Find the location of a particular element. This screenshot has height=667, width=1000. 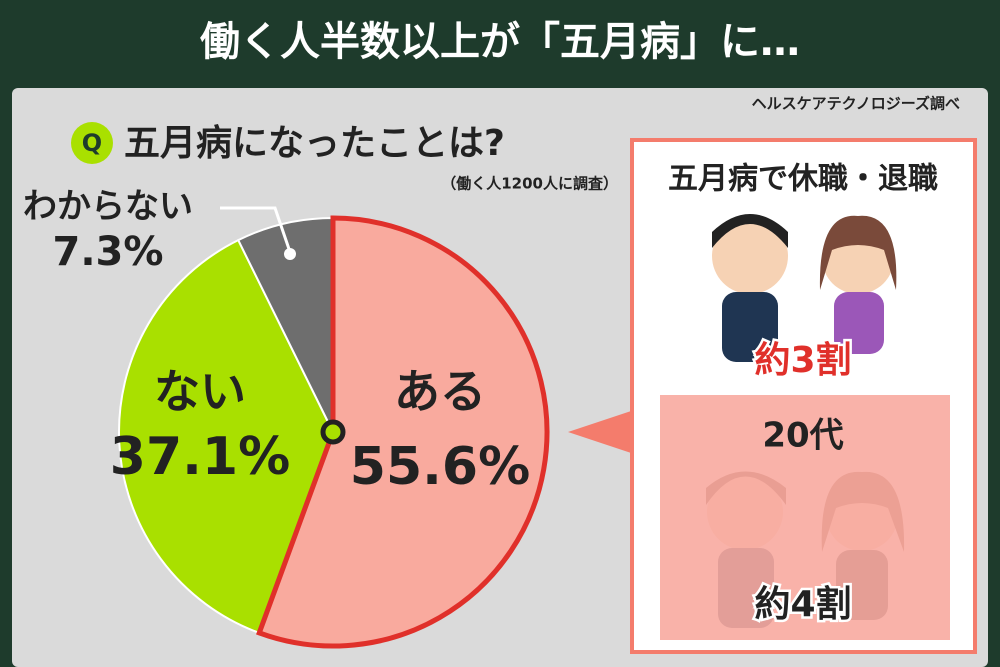

slice-label: わからない is located at coordinates (108, 207).